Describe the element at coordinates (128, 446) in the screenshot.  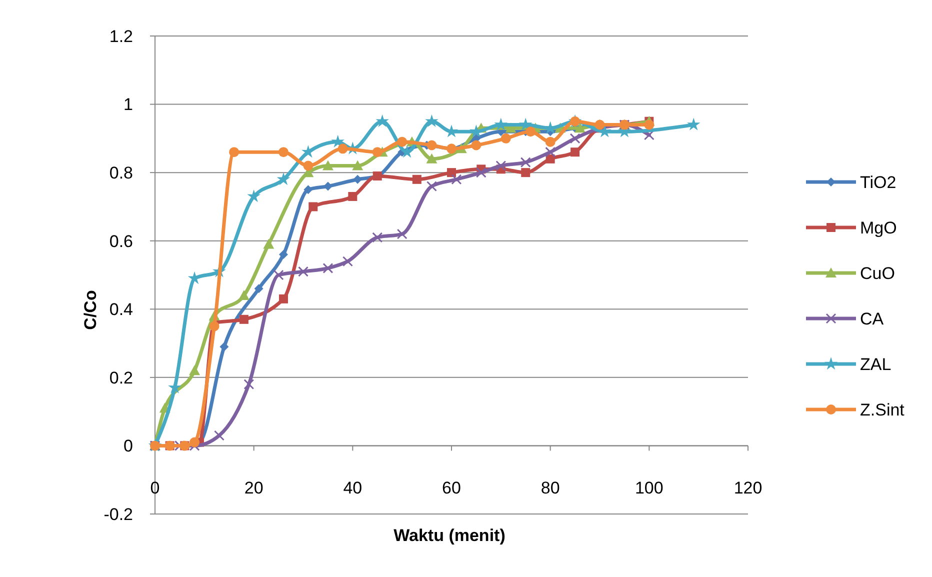
I see `y-tick-label: 0` at that location.